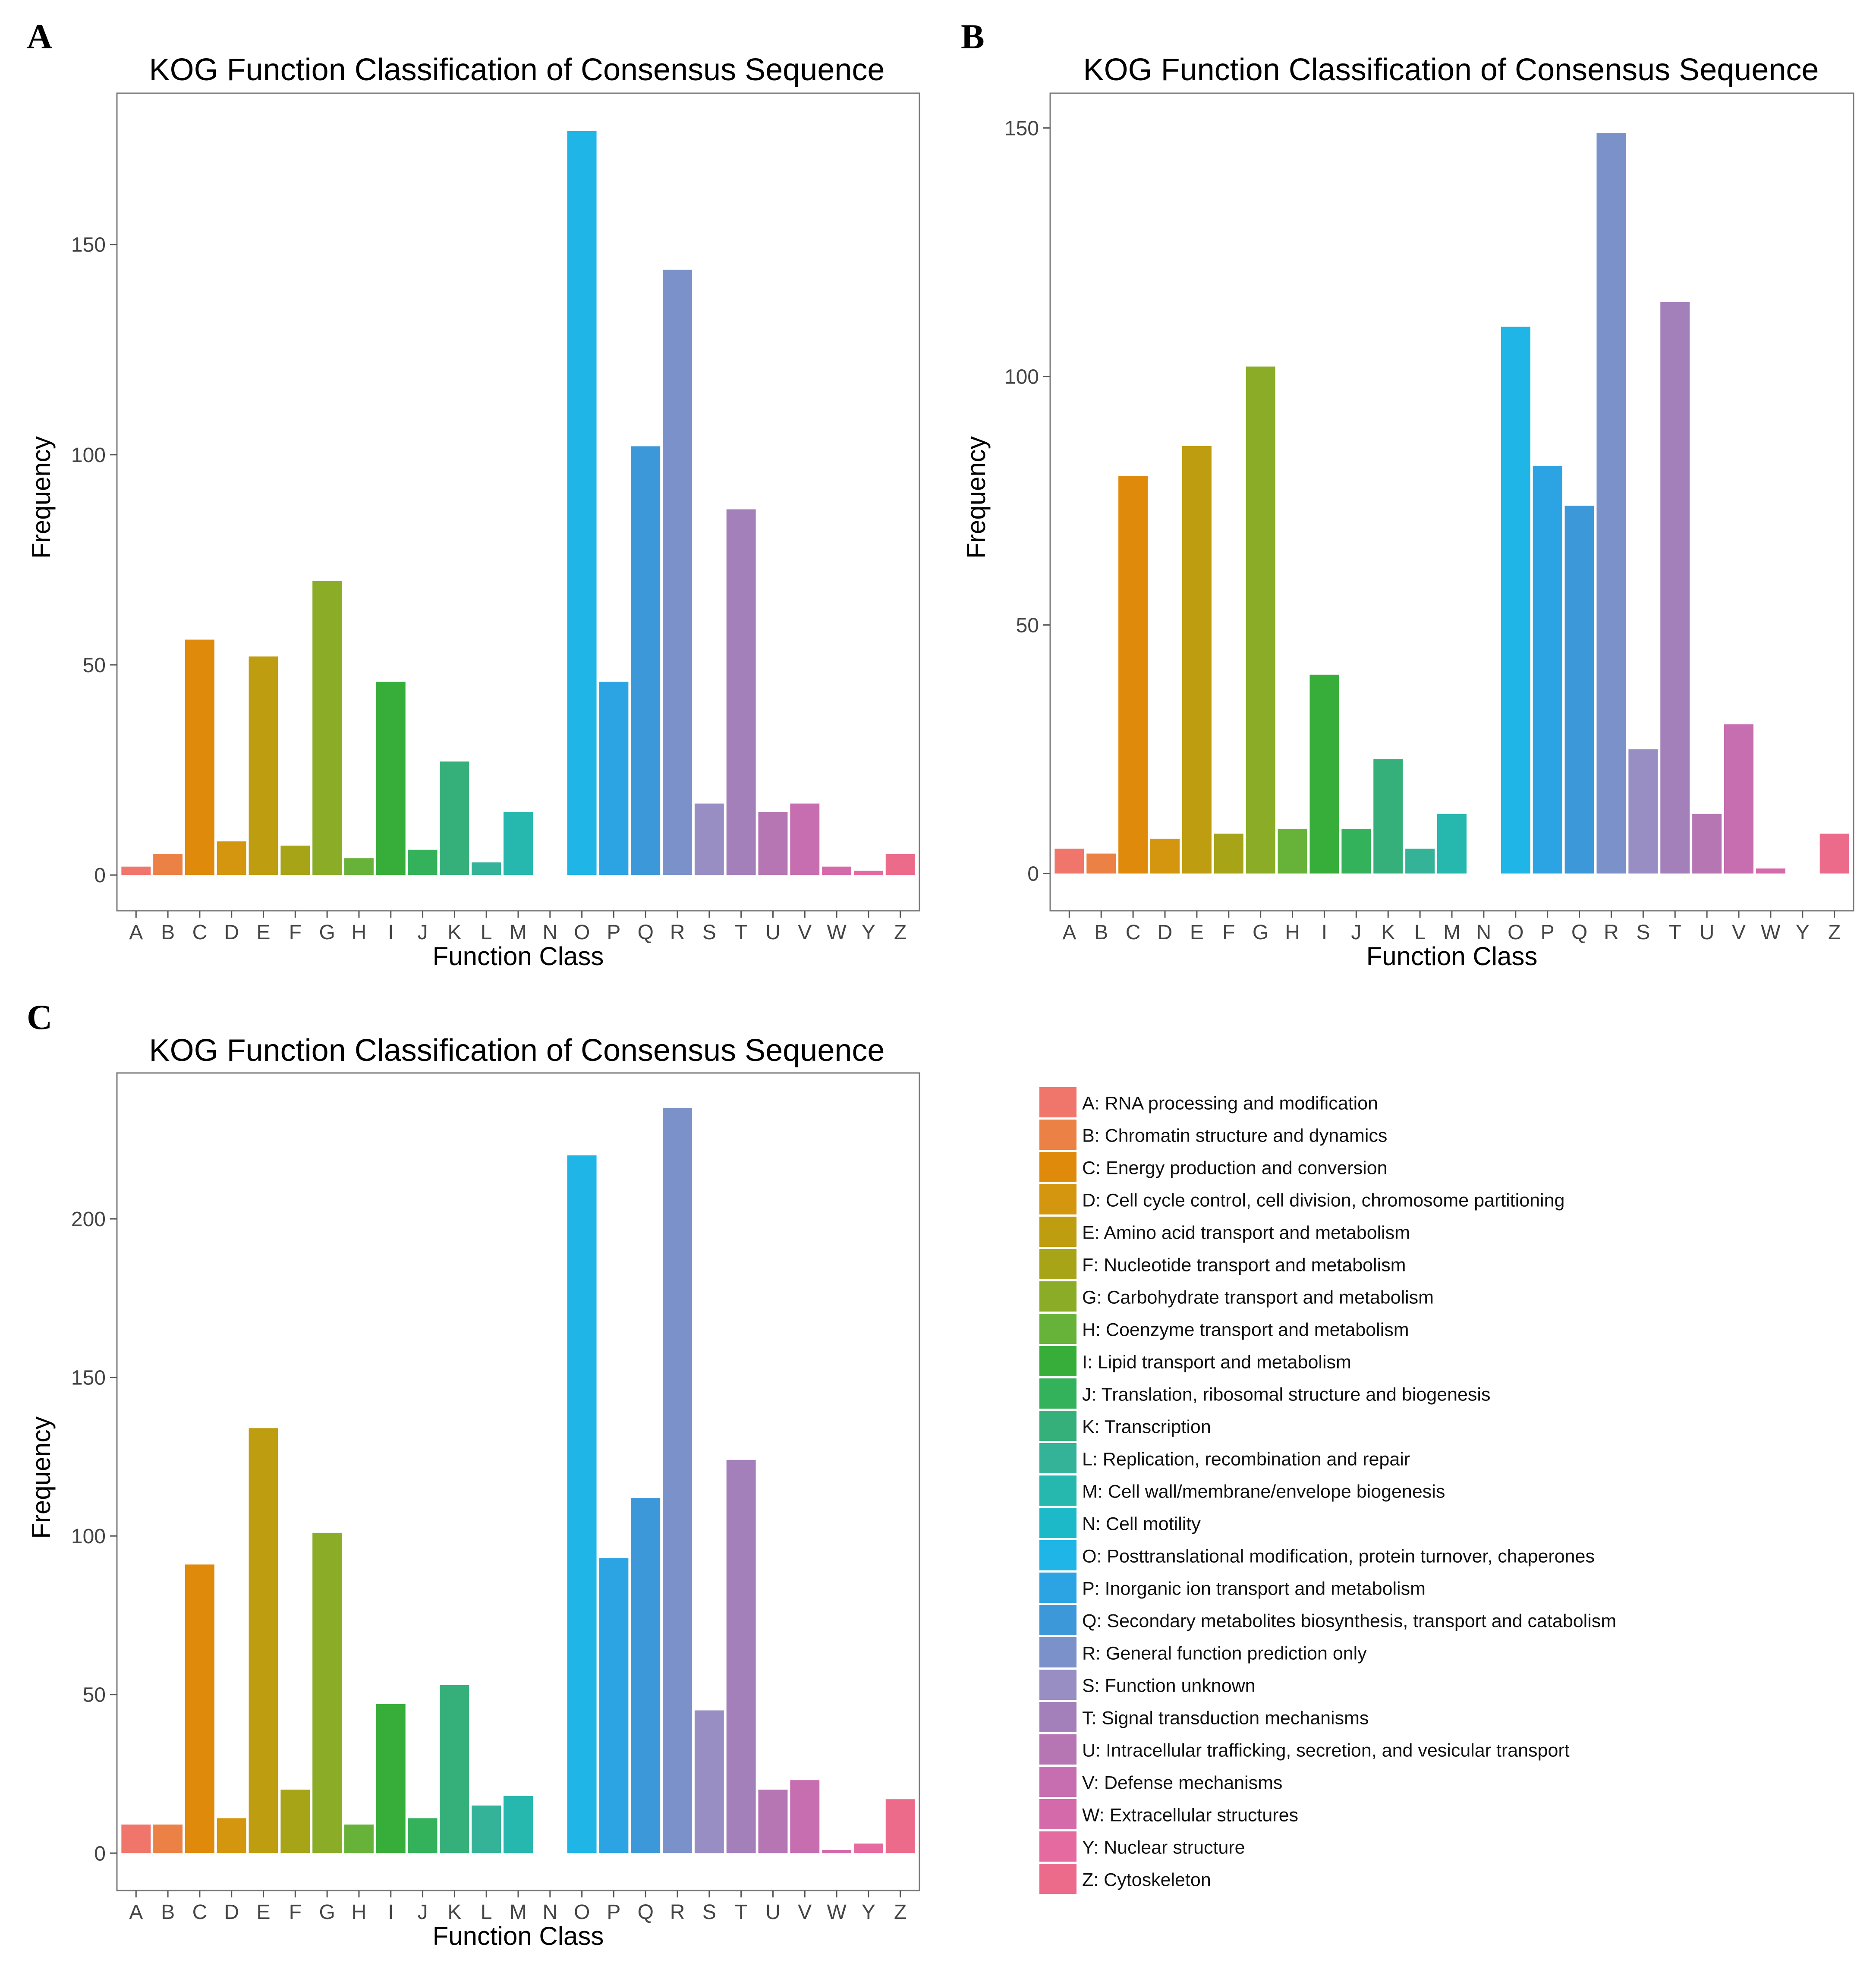  Describe the element at coordinates (263, 1640) in the screenshot. I see `bar-e` at that location.